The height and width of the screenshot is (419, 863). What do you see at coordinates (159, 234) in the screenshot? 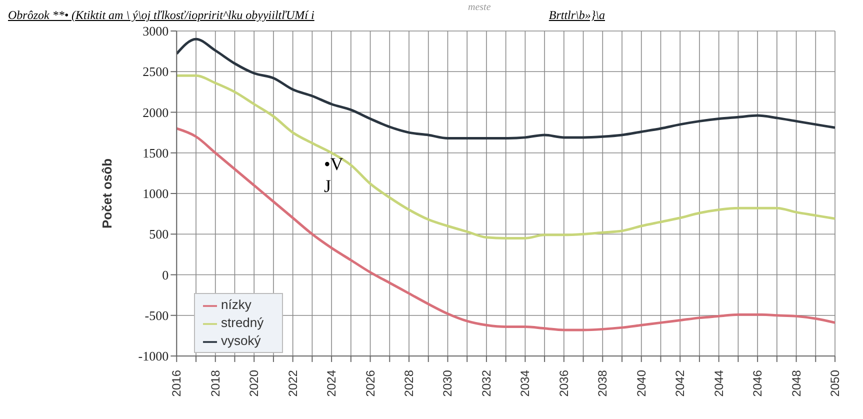
I see `y-tick-label: 500` at bounding box center [159, 234].